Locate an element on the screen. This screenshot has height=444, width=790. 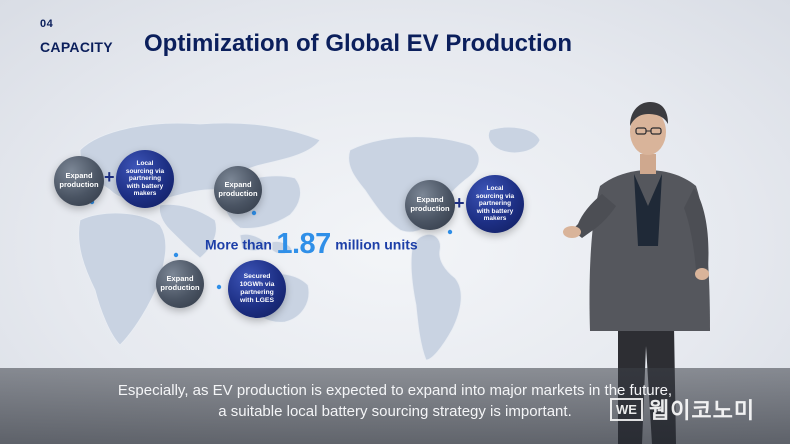
bubble-na-expand-production: Expand production is located at coordinates (430, 205).